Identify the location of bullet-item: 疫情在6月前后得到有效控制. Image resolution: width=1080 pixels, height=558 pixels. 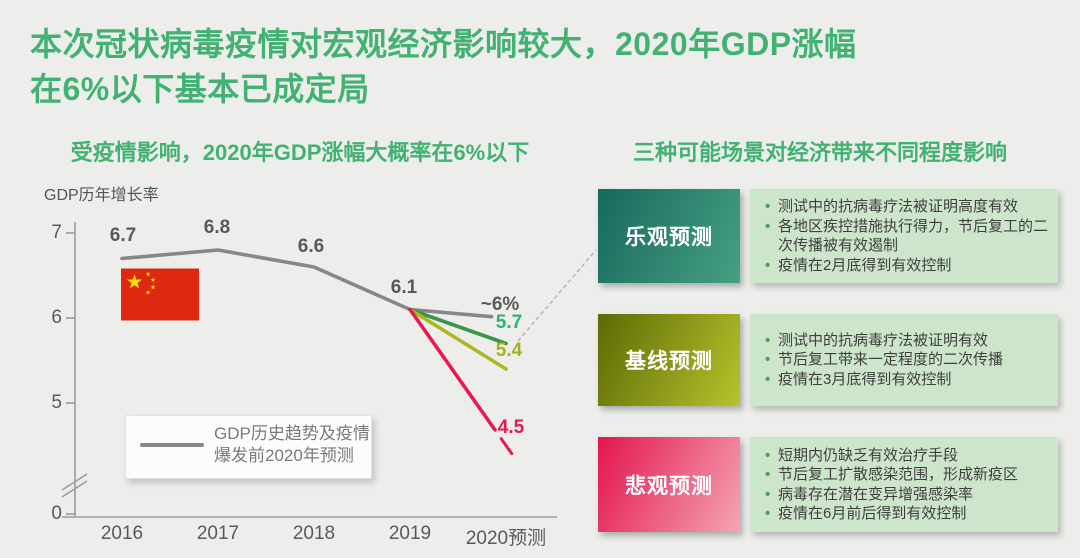
(889, 514).